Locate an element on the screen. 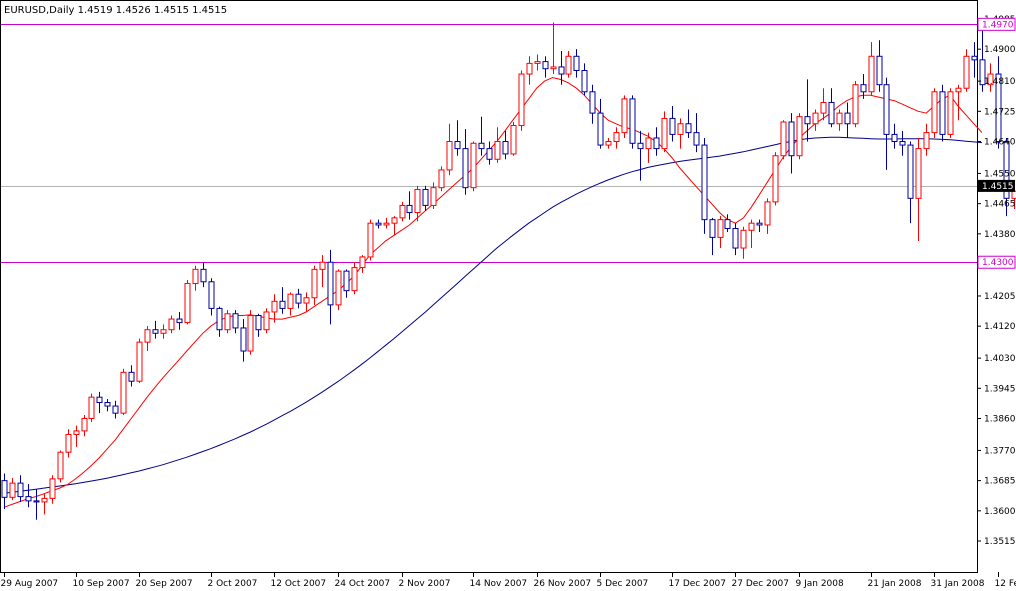 The image size is (1016, 591). x-tick-label: 12 Oct 2007 is located at coordinates (299, 584).